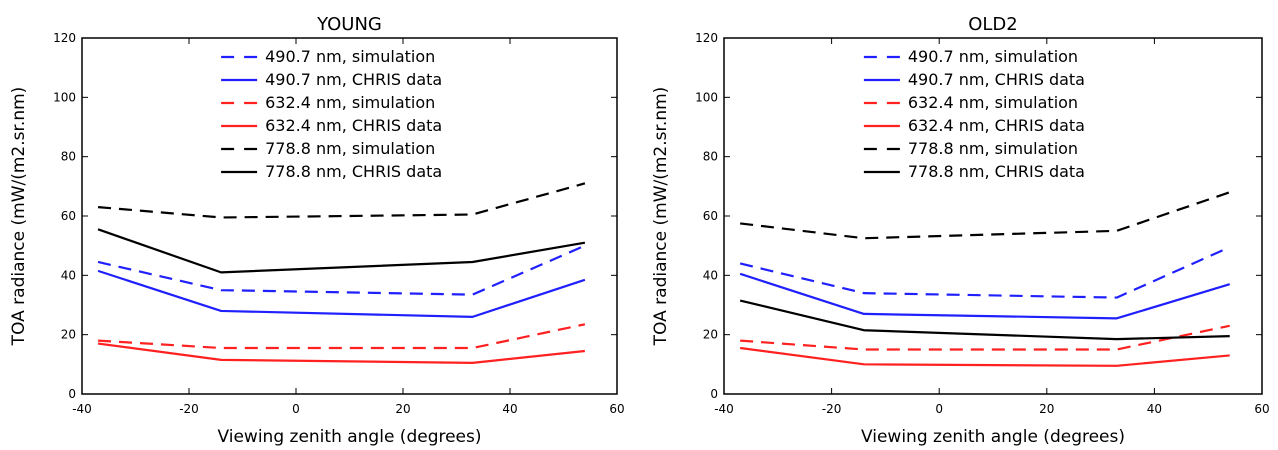 This screenshot has width=1278, height=450. I want to click on chart-title: YOUNG, so click(349, 24).